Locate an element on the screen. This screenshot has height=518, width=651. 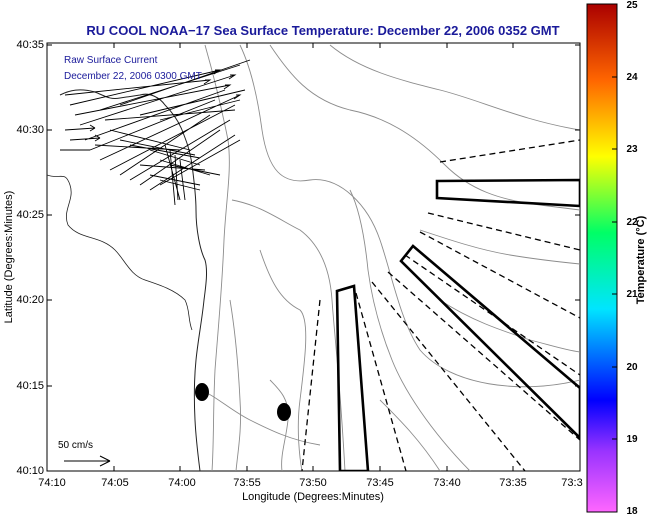
x-axis-label: Longitude (Degrees:Minutes) is located at coordinates (313, 497).